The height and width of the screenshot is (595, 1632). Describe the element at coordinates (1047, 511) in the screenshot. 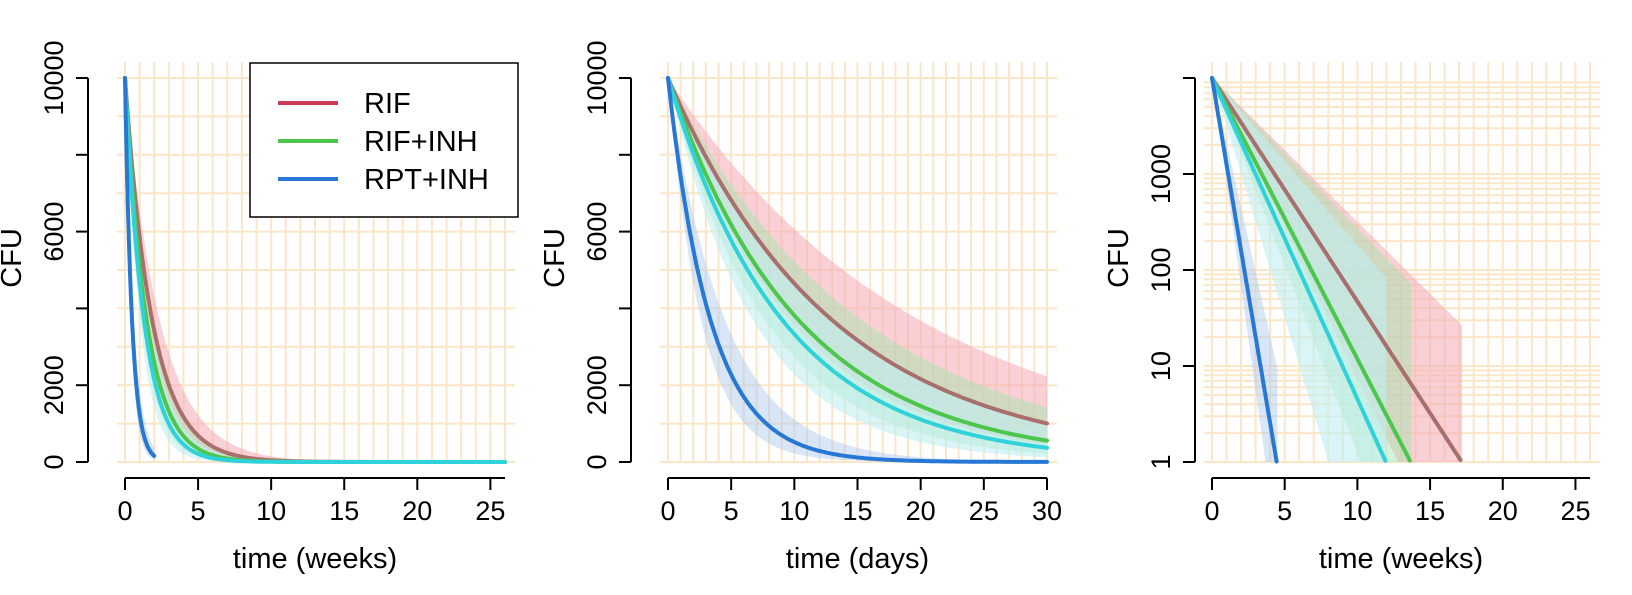

I see `x-tick-label: 30` at that location.